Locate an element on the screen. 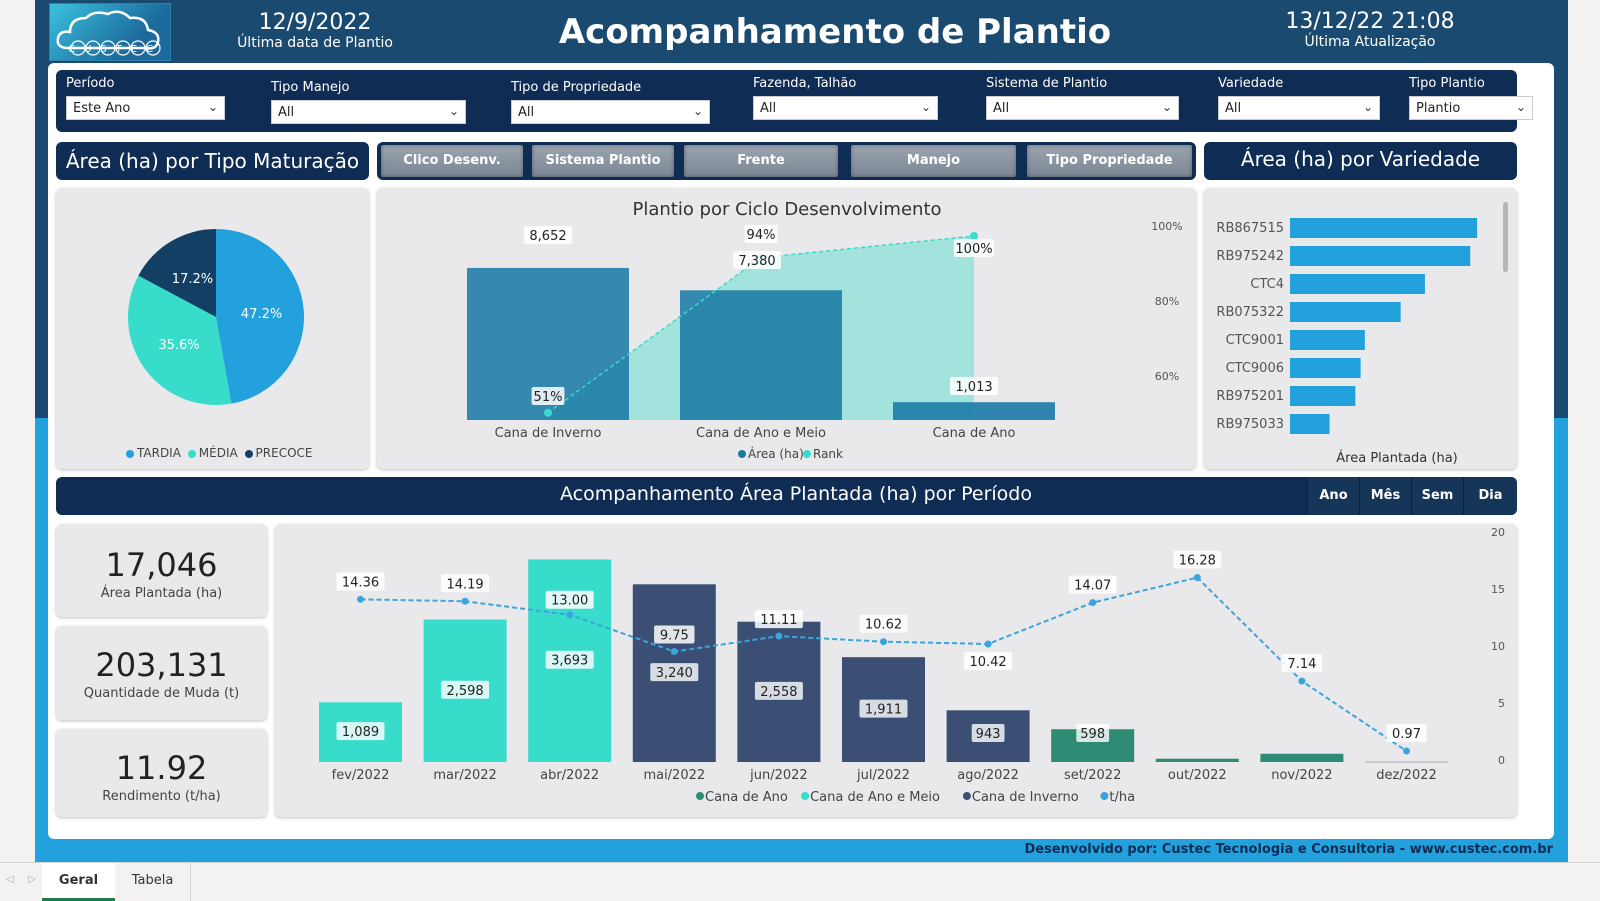 The width and height of the screenshot is (1600, 901). kpi-value: 17,046 is located at coordinates (161, 565).